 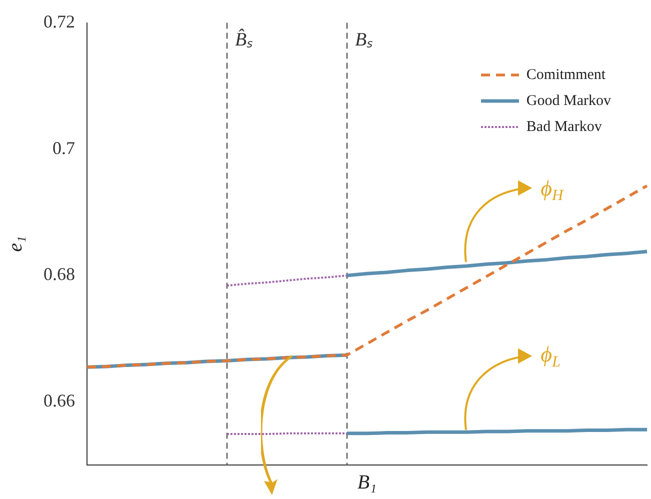 I want to click on y-axis-title: e₁, so click(x=15, y=244).